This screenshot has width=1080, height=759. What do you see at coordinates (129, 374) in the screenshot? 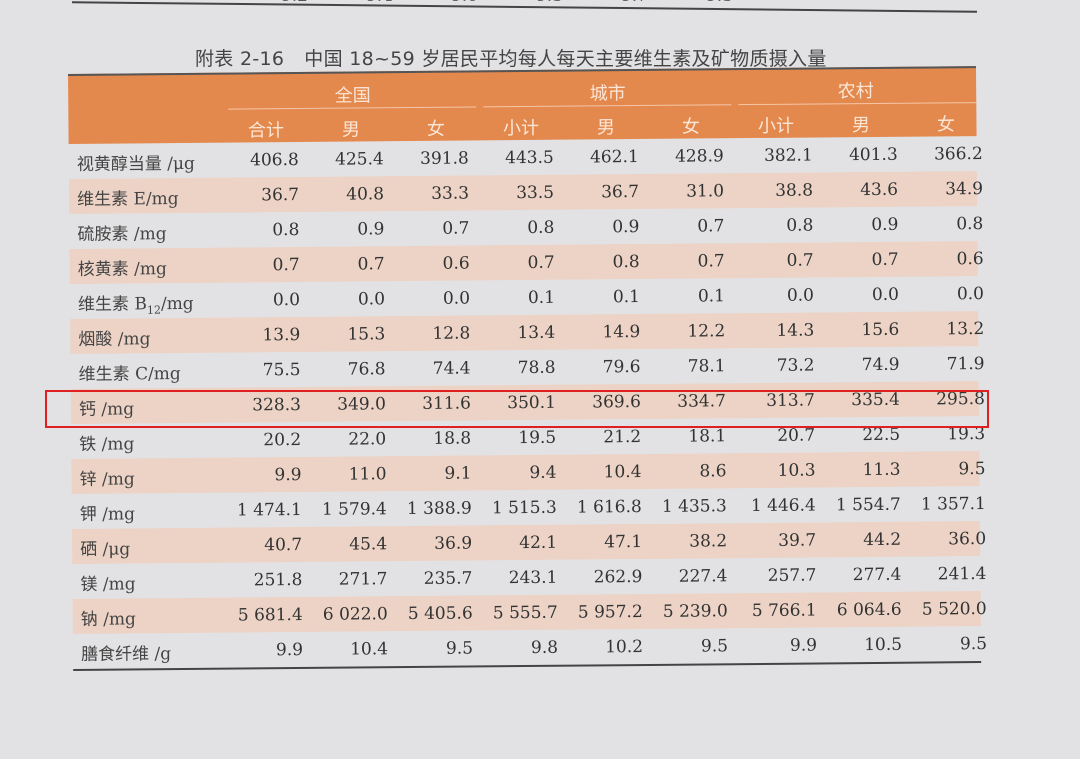
I see `row-label: 维生素 C/mg` at bounding box center [129, 374].